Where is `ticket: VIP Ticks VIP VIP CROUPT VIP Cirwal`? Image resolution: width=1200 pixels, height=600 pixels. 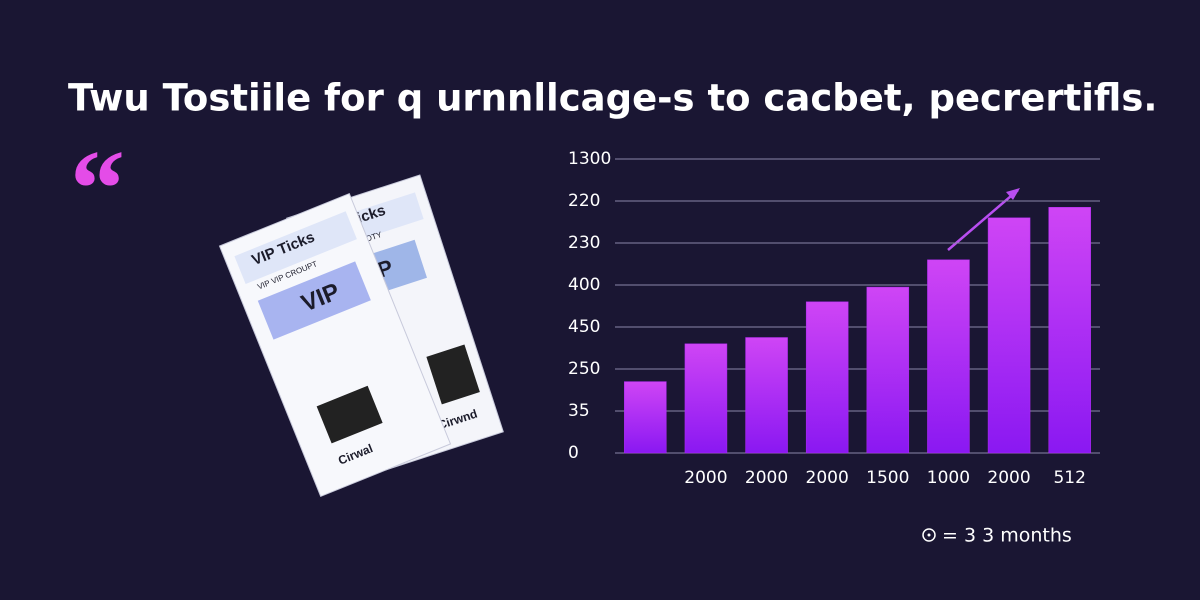 ticket: VIP Ticks VIP VIP CROUPT VIP Cirwal is located at coordinates (335, 345).